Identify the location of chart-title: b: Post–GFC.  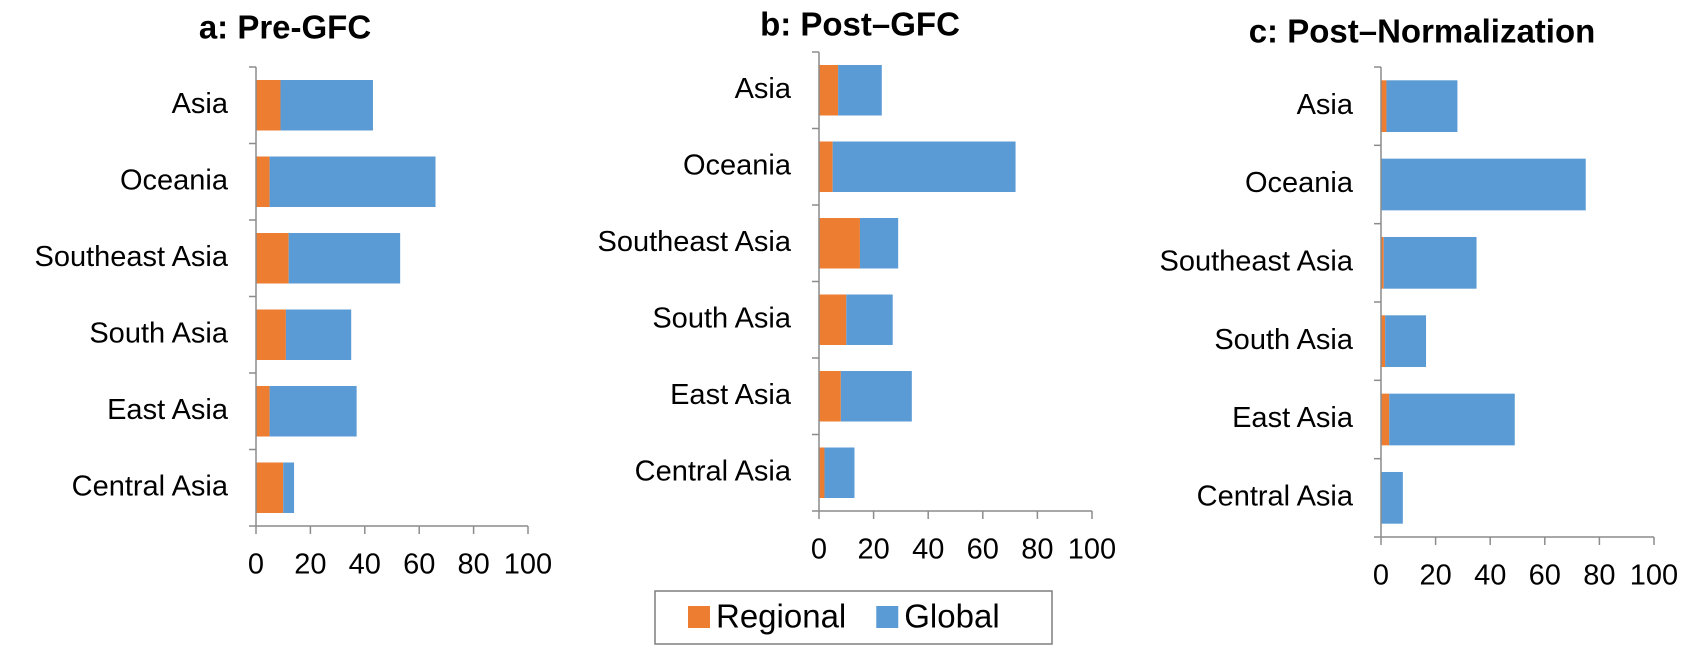
(860, 24).